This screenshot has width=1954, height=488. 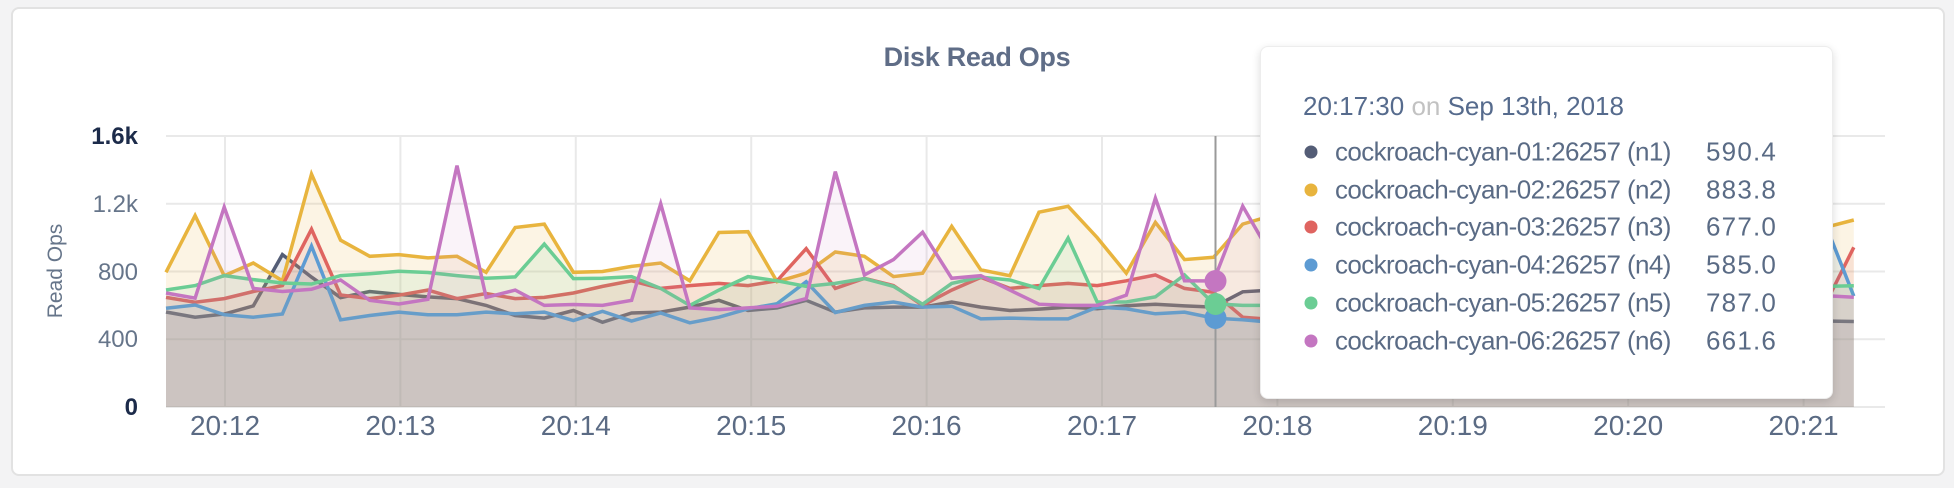 What do you see at coordinates (55, 271) in the screenshot?
I see `svg-text: Read Ops` at bounding box center [55, 271].